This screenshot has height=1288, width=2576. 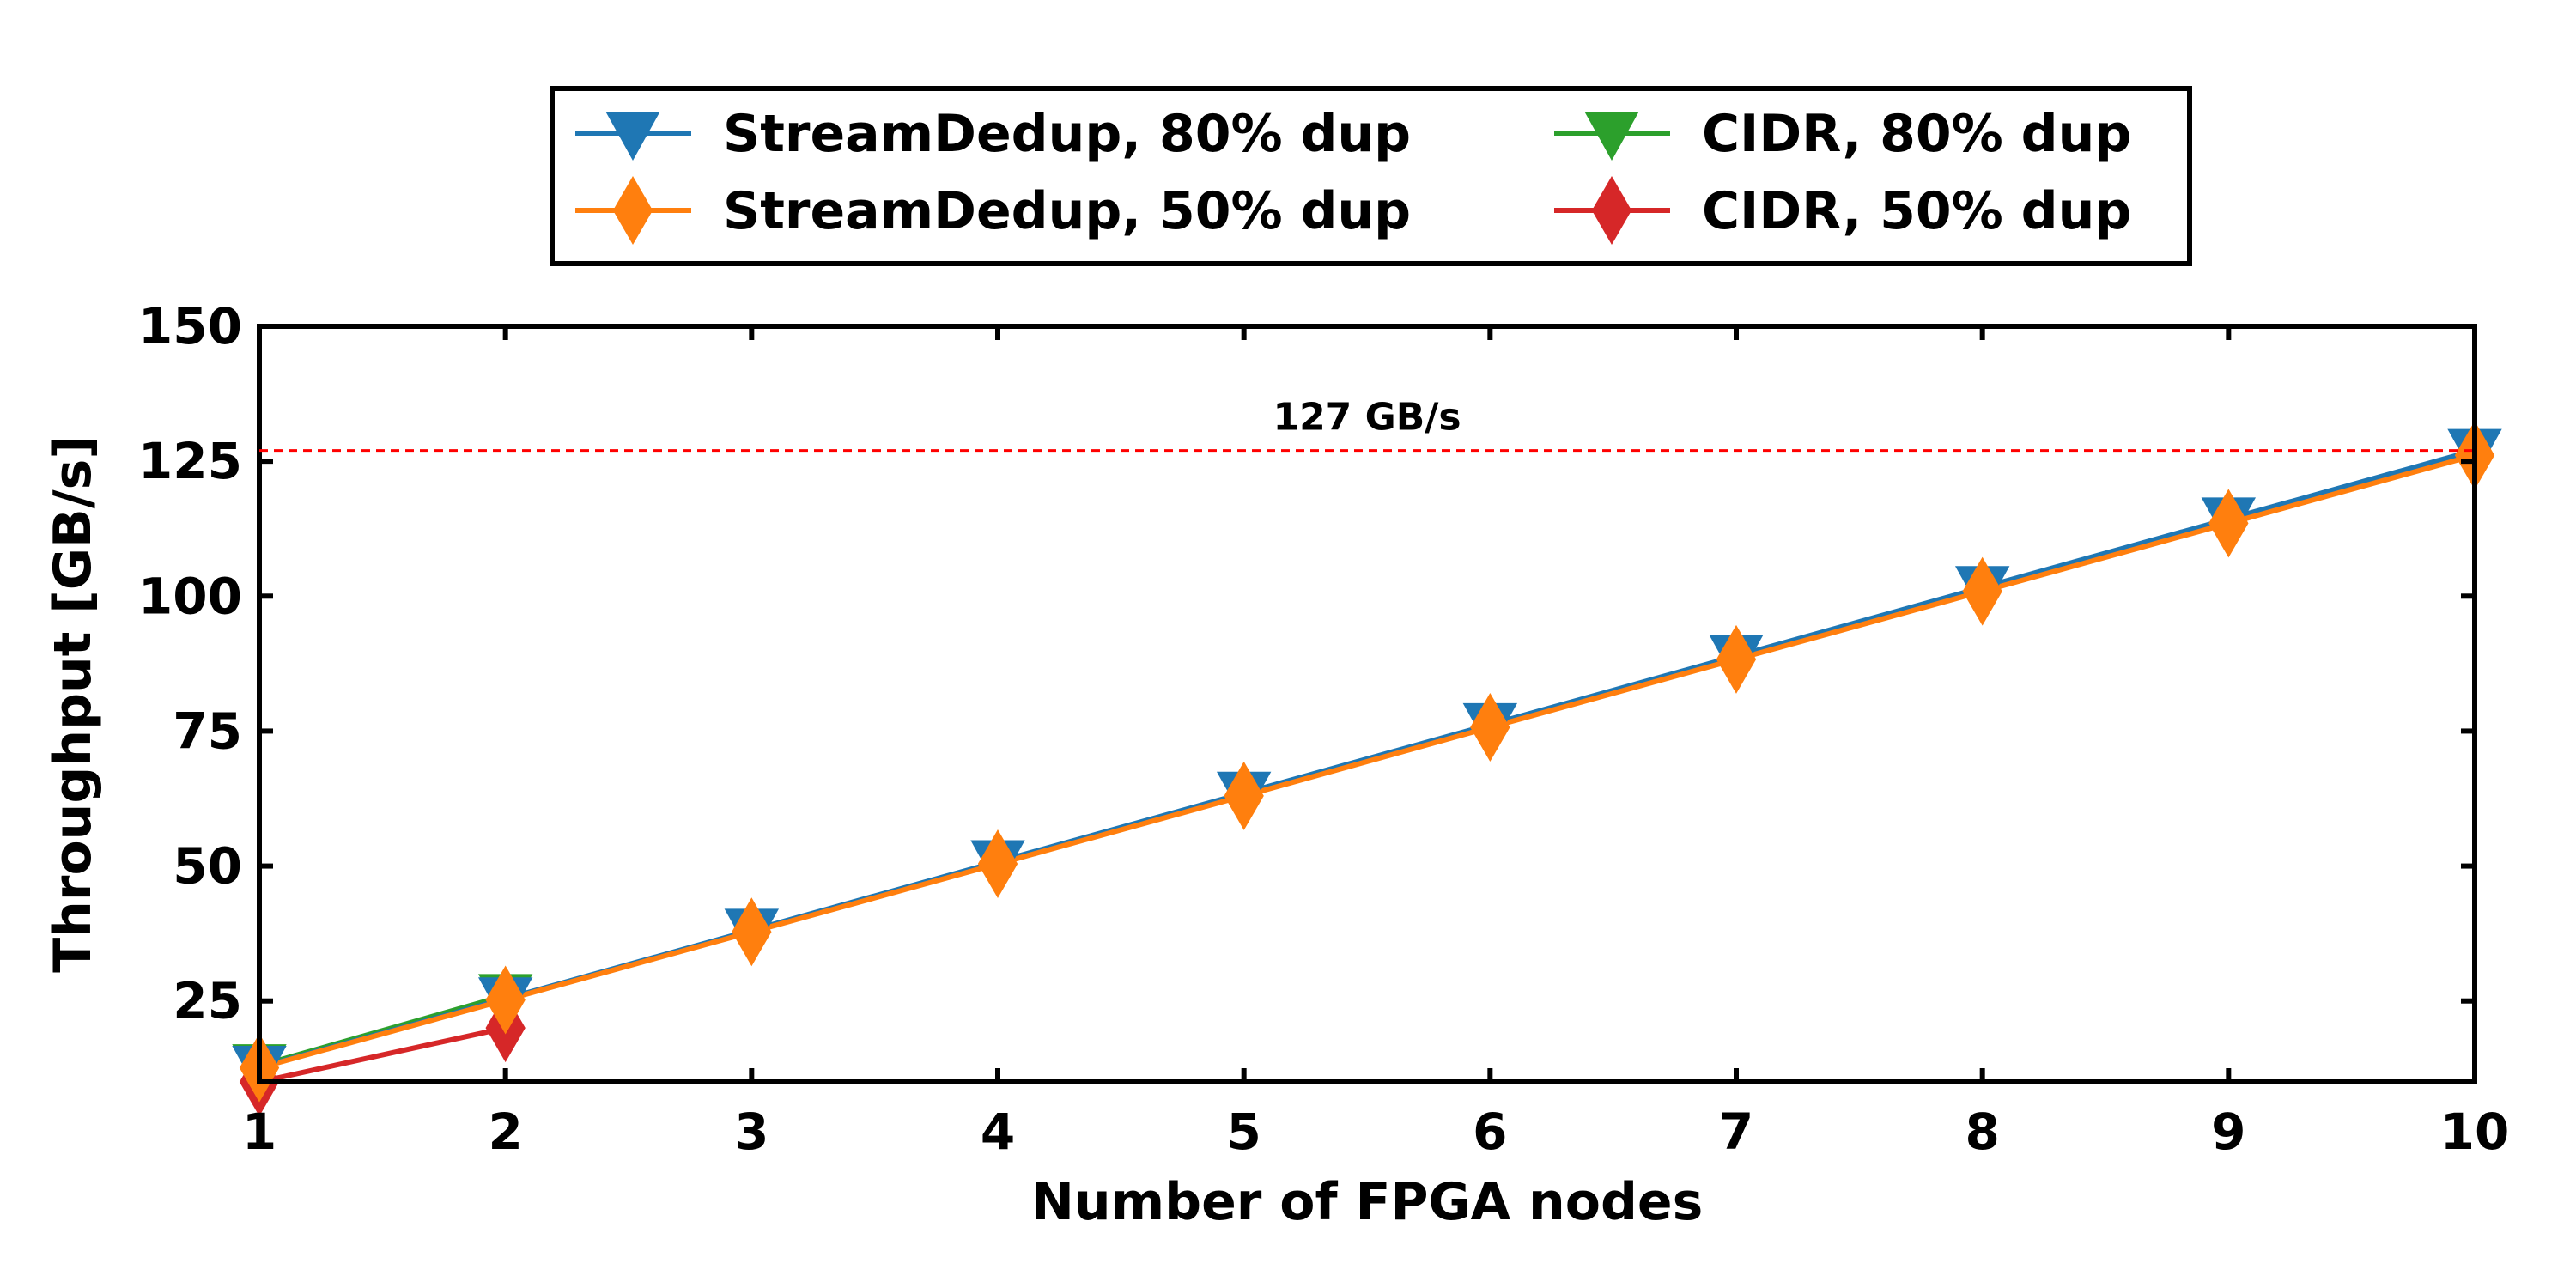 What do you see at coordinates (190, 596) in the screenshot?
I see `y-tick-label: 100` at bounding box center [190, 596].